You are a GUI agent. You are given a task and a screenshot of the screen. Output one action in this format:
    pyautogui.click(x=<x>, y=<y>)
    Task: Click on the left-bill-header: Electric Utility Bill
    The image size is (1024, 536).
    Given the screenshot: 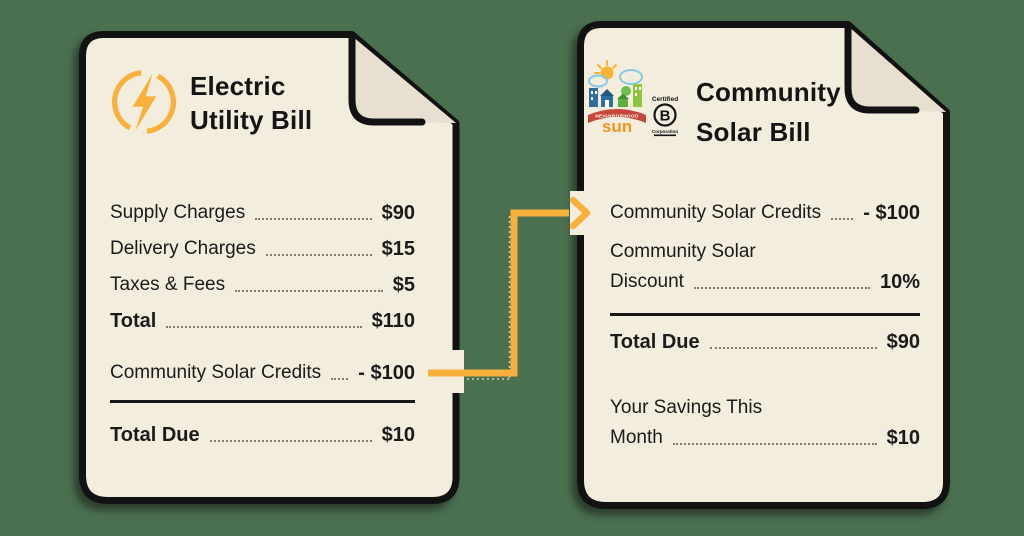 What is the action you would take?
    pyautogui.click(x=210, y=102)
    